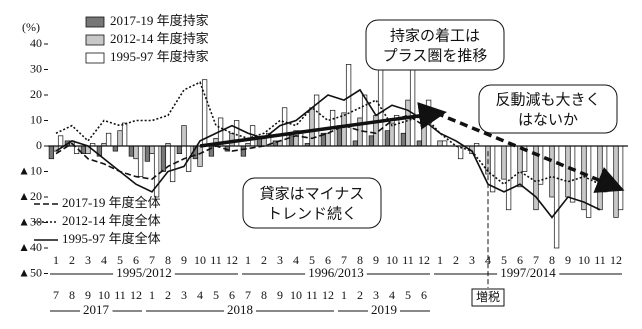 This screenshot has width=642, height=329. Describe the element at coordinates (30, 221) in the screenshot. I see `y-tick-label: ▲30` at that location.